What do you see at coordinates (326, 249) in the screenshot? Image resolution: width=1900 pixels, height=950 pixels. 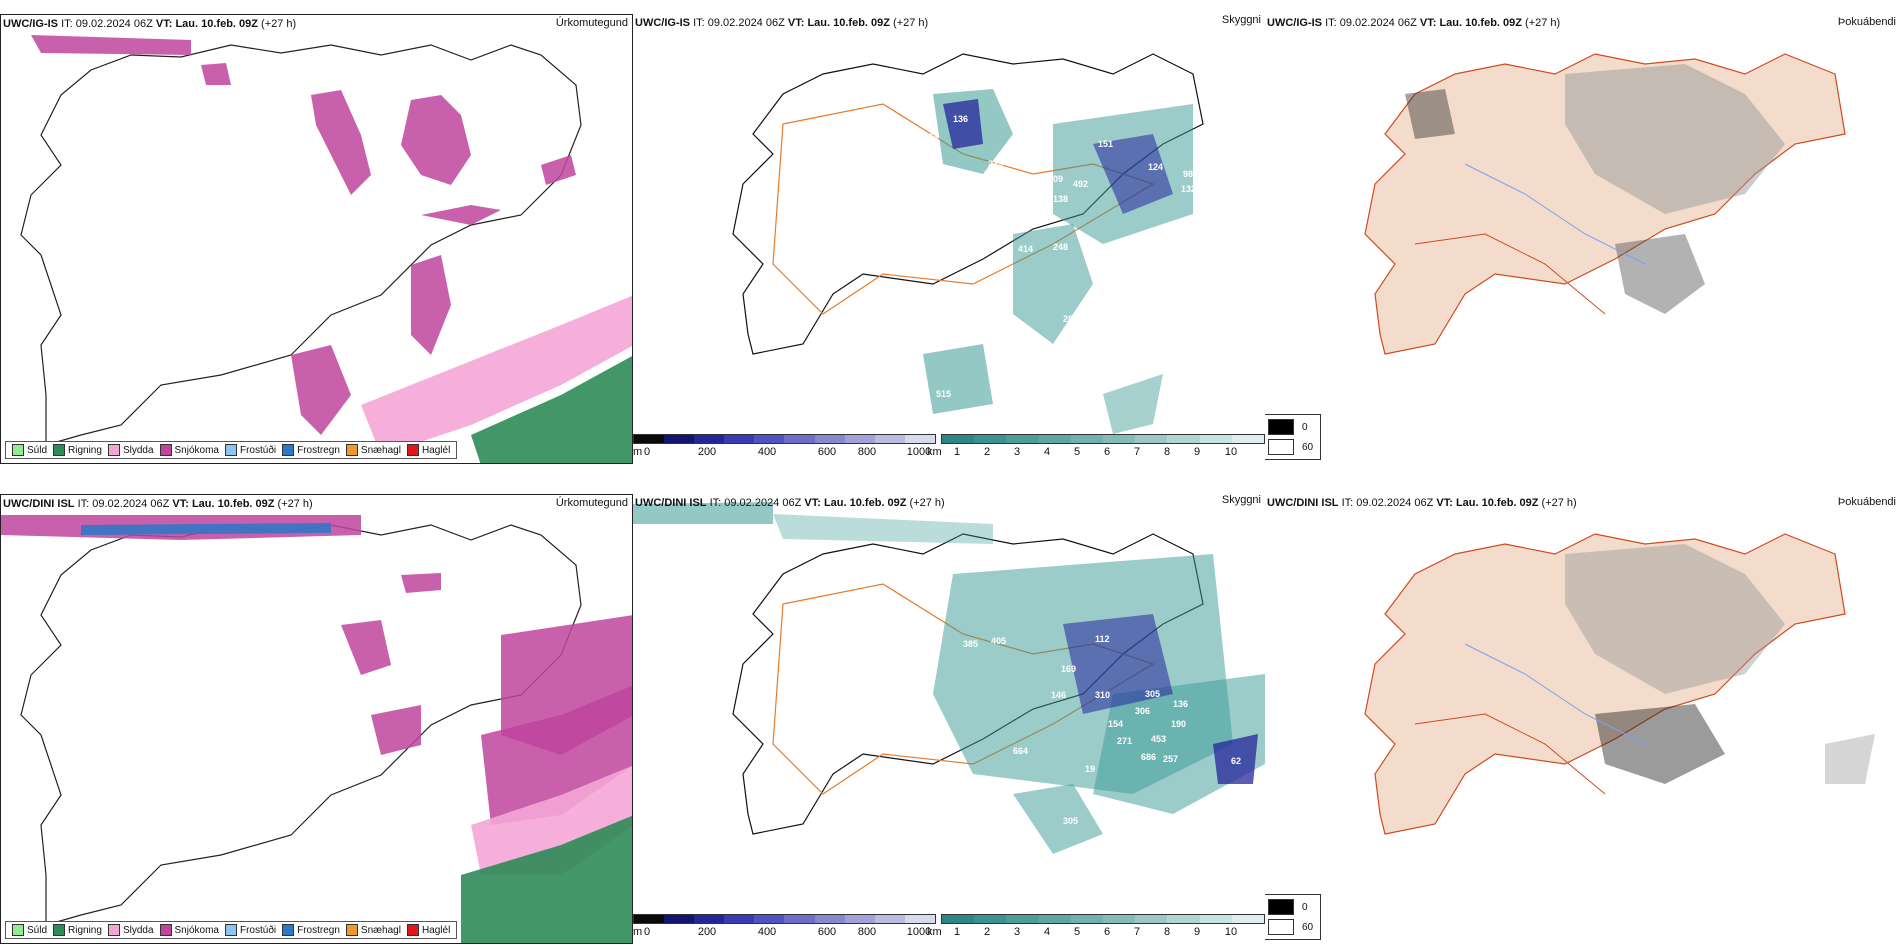 I see `precip-map-top` at bounding box center [326, 249].